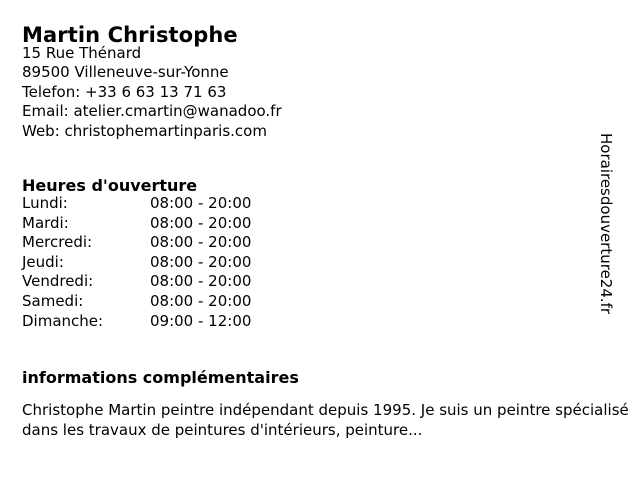  Describe the element at coordinates (43, 261) in the screenshot. I see `hours-day-label: Jeudi:` at that location.